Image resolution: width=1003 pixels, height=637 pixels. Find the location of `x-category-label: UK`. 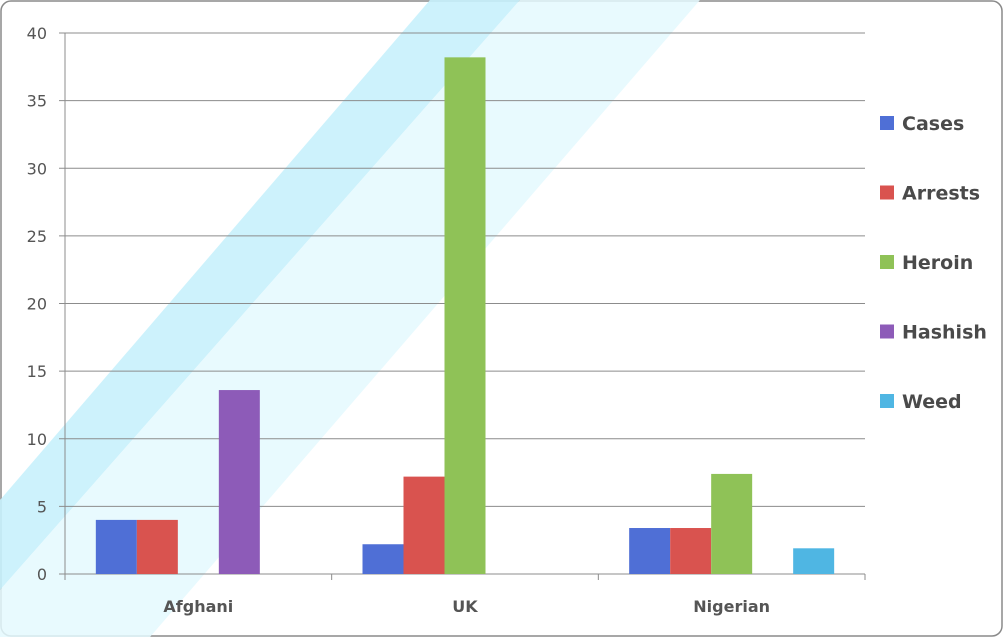

x-category-label: UK is located at coordinates (465, 606).